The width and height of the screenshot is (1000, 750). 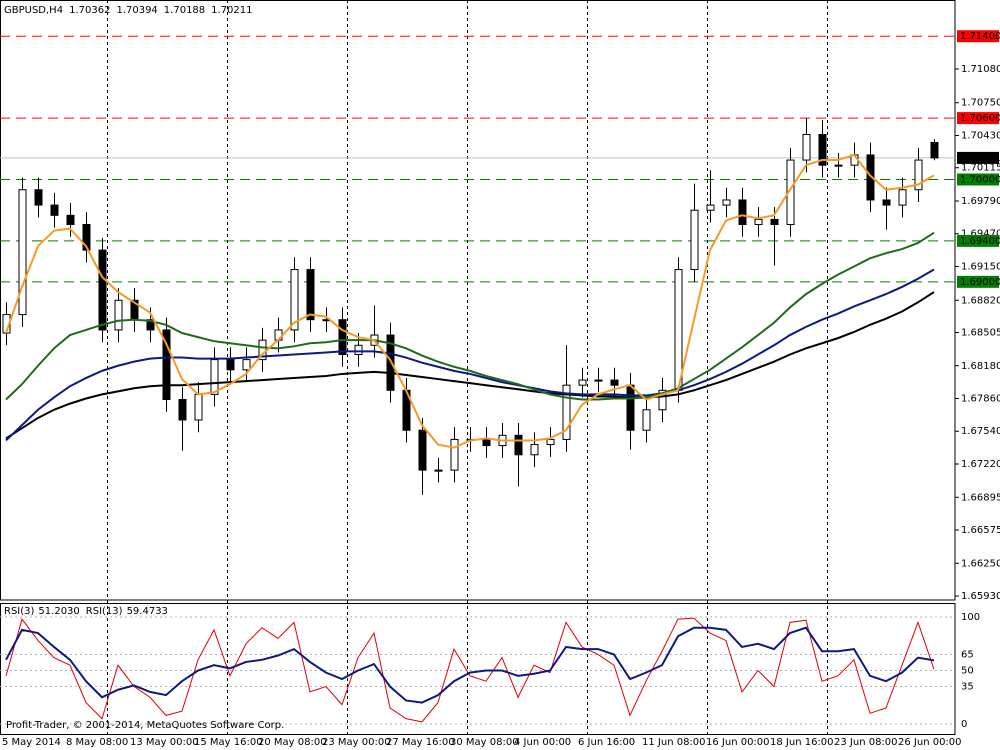 I want to click on indicator-name: RSI(13), so click(x=104, y=611).